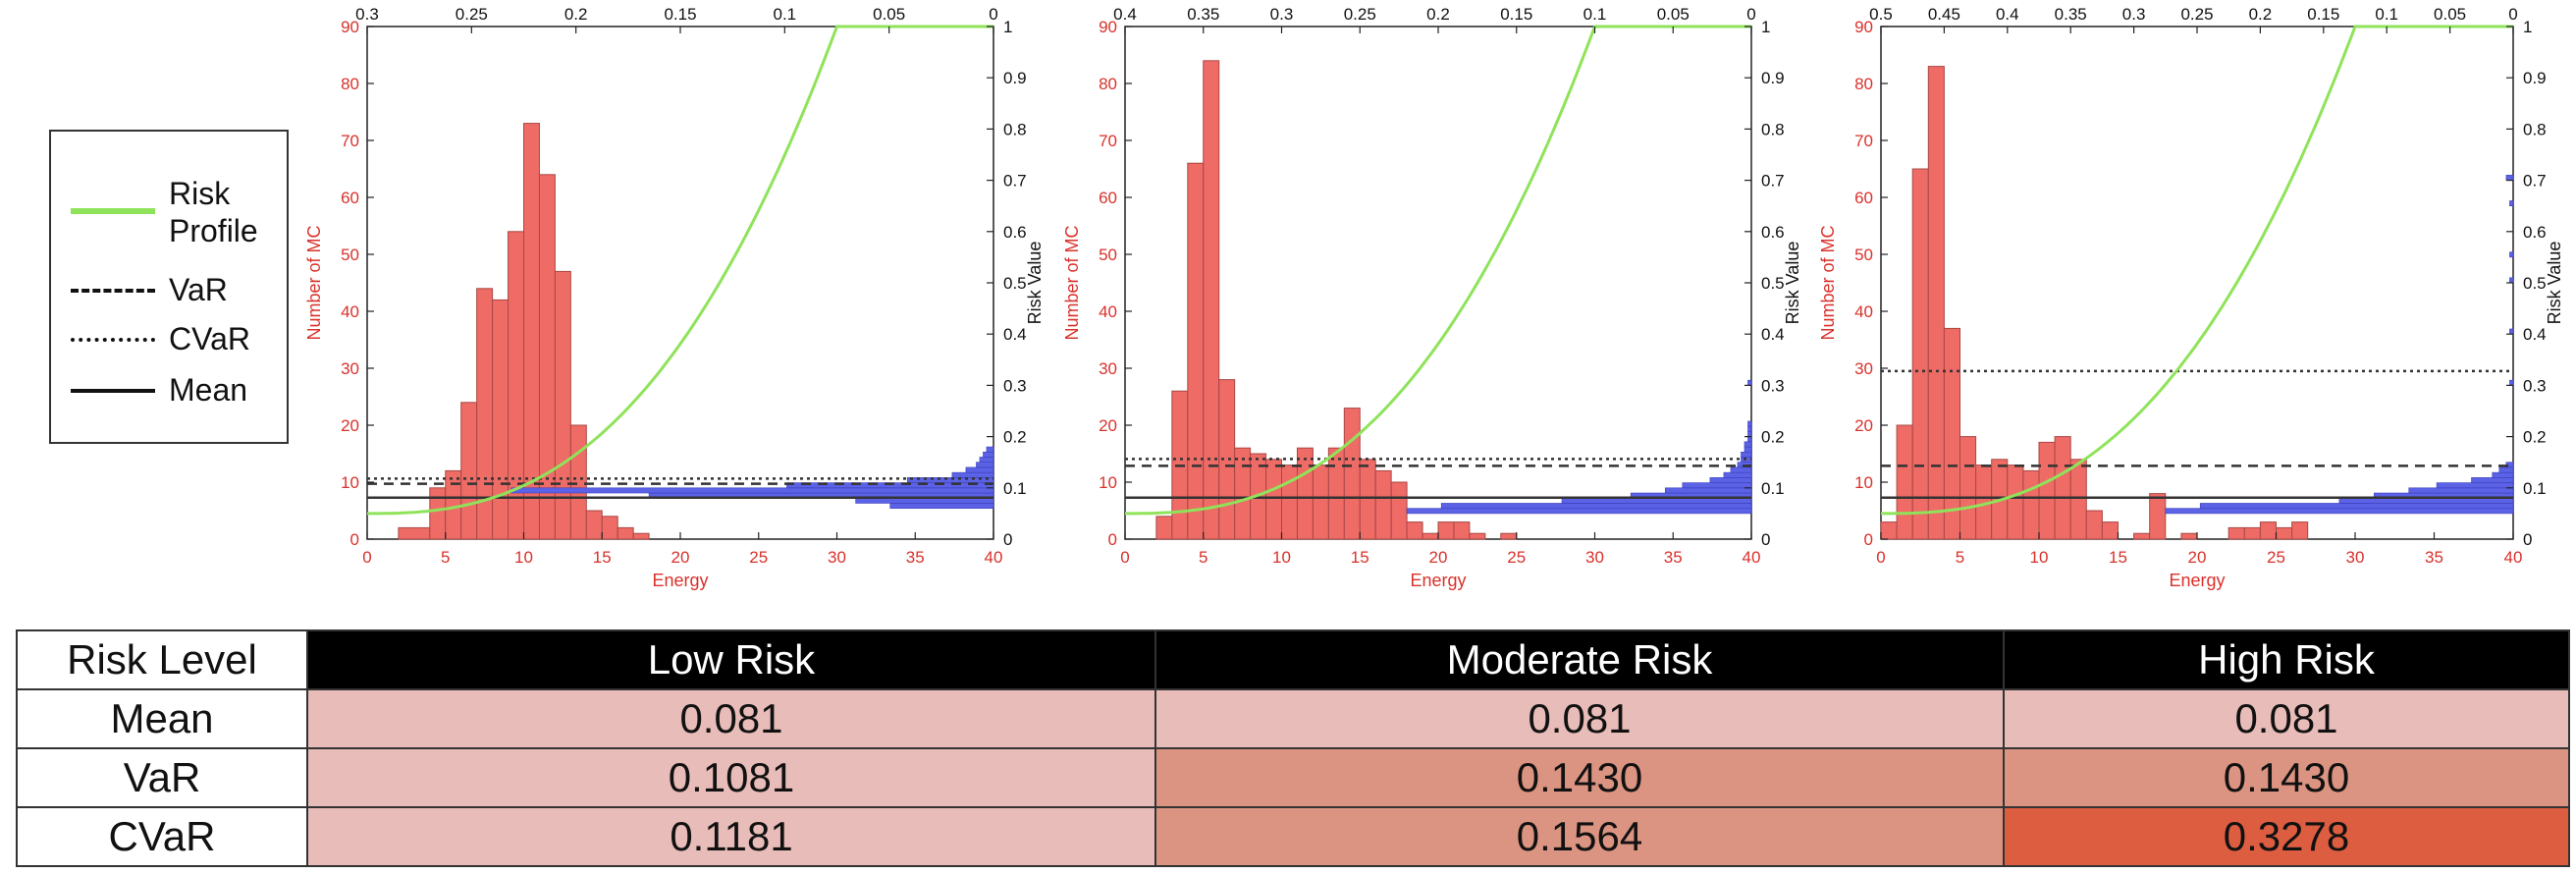 This screenshot has width=2576, height=874. What do you see at coordinates (1516, 557) in the screenshot?
I see `x-tick-label: 25` at bounding box center [1516, 557].